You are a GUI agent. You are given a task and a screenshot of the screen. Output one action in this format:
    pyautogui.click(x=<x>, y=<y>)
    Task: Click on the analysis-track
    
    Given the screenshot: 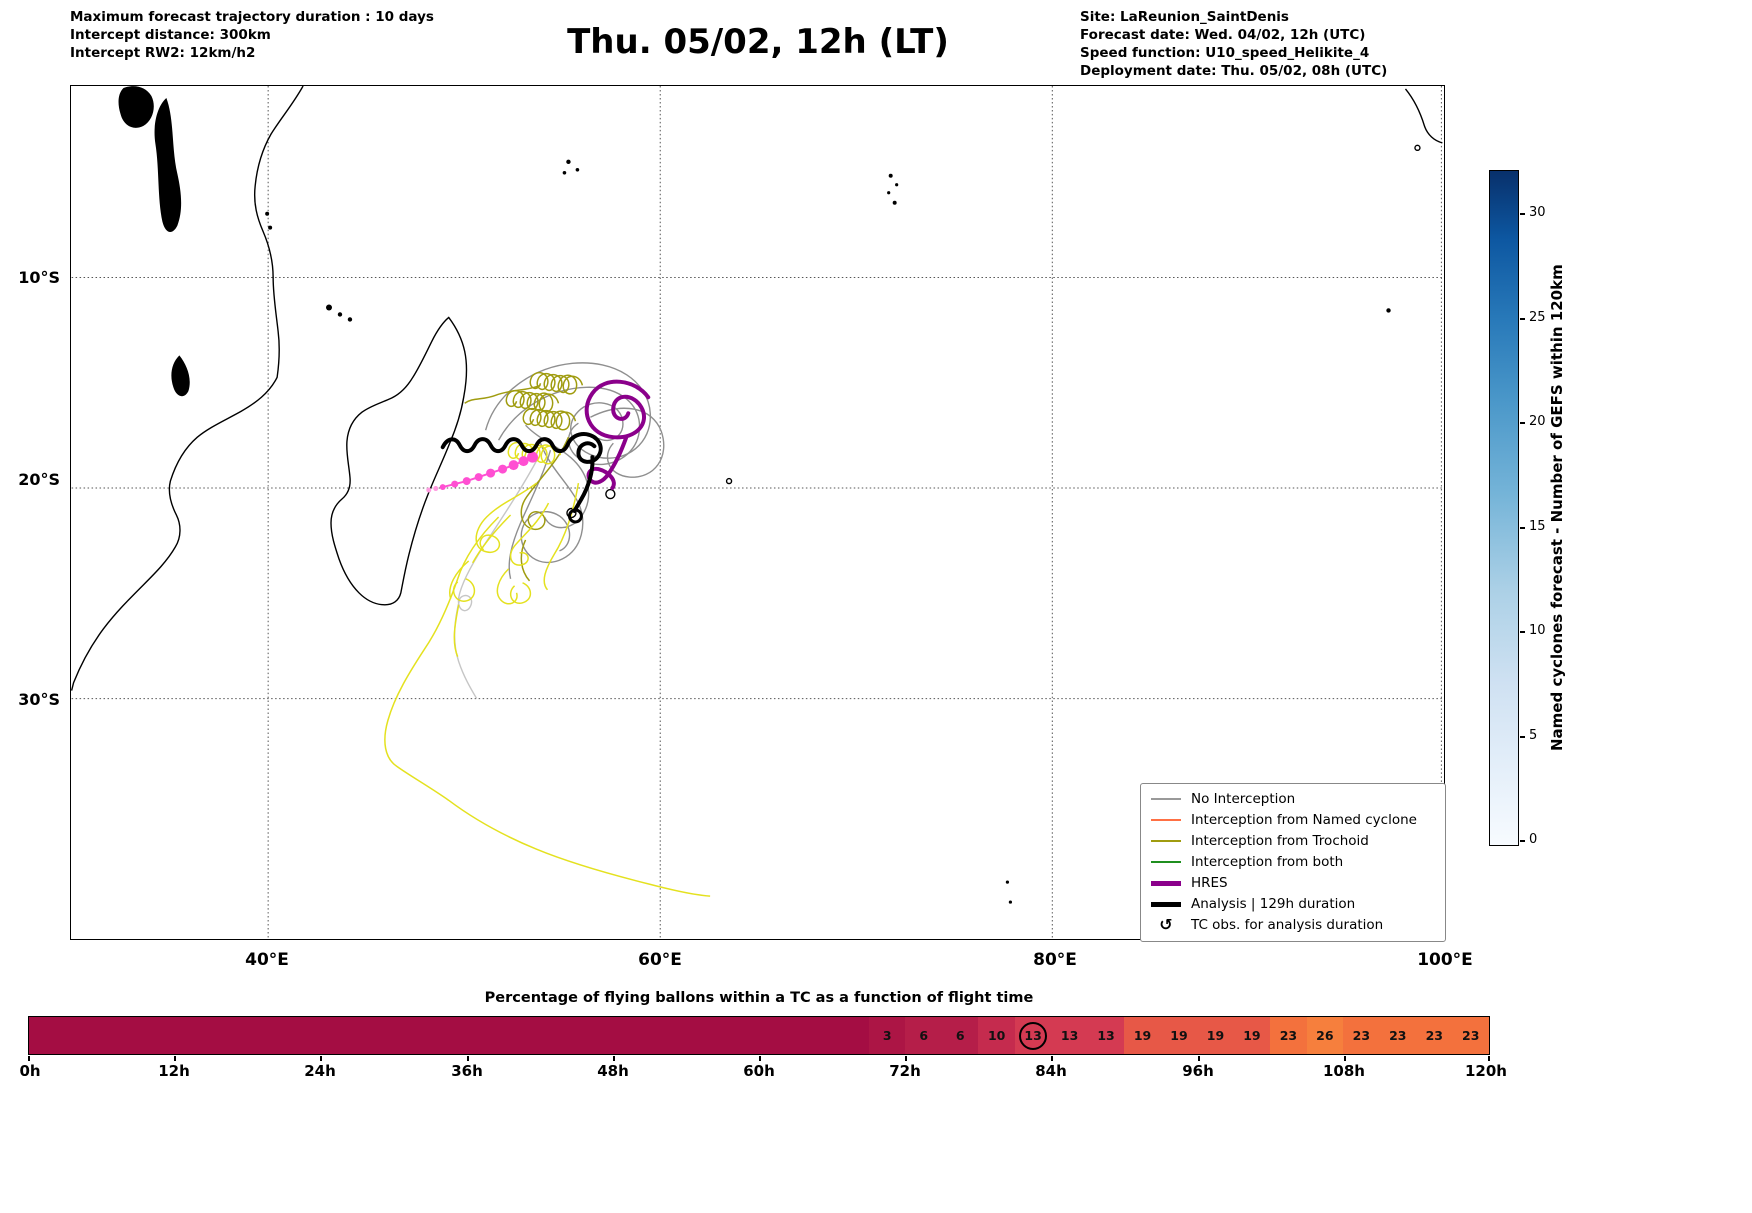 What is the action you would take?
    pyautogui.click(x=521, y=478)
    